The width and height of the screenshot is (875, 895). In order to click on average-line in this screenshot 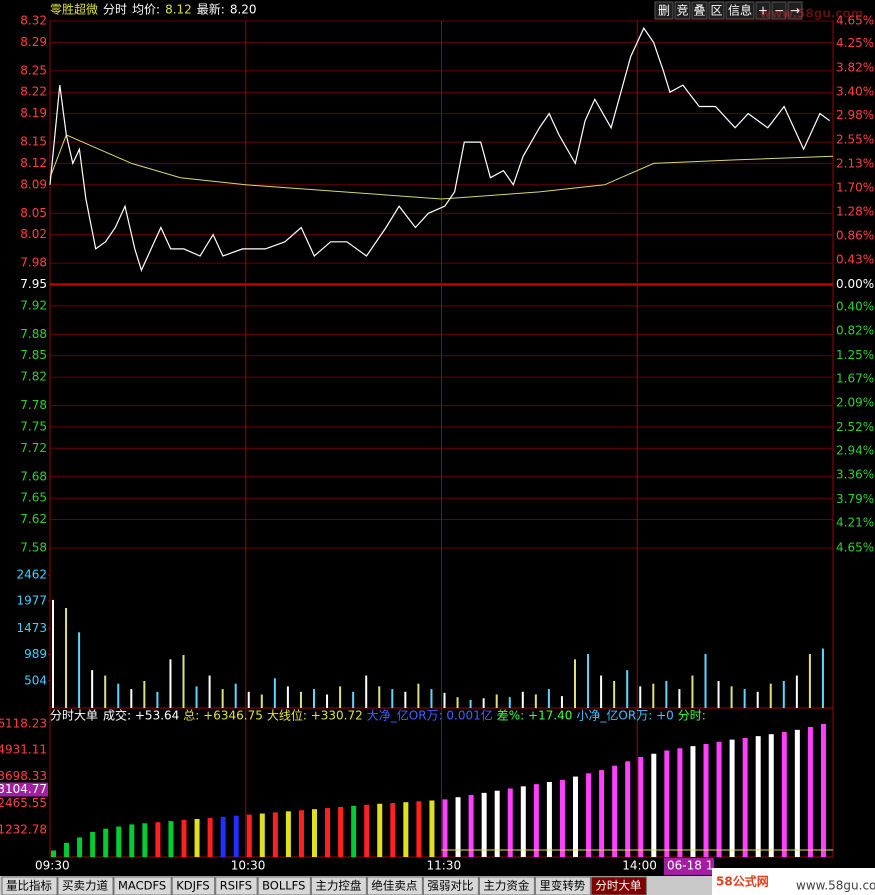, I will do `click(441, 167)`.